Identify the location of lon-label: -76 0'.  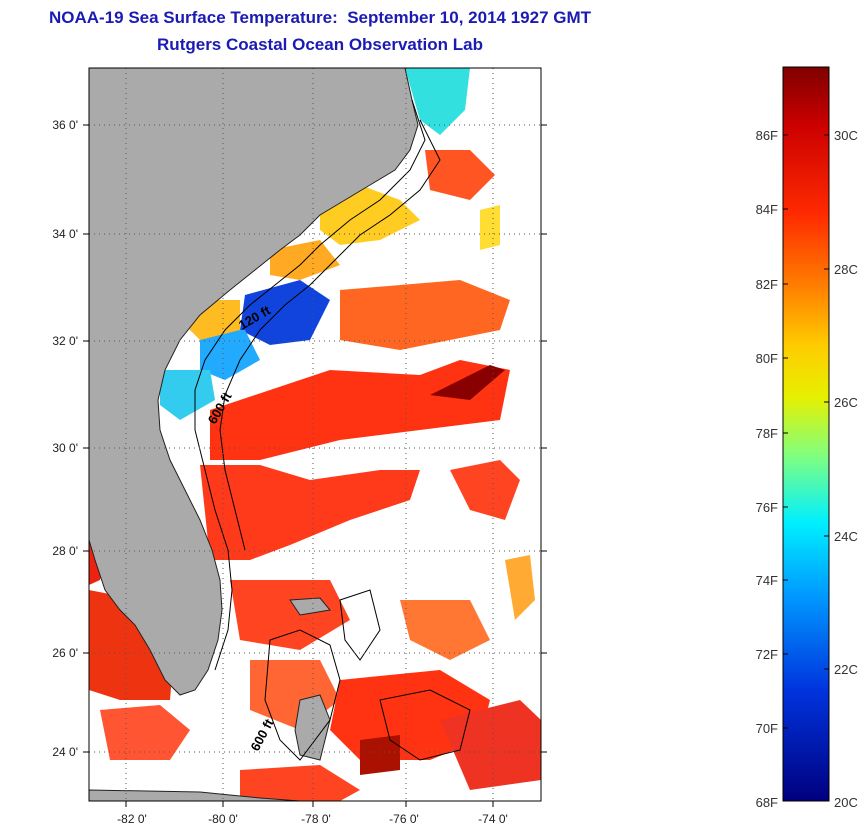
(404, 819).